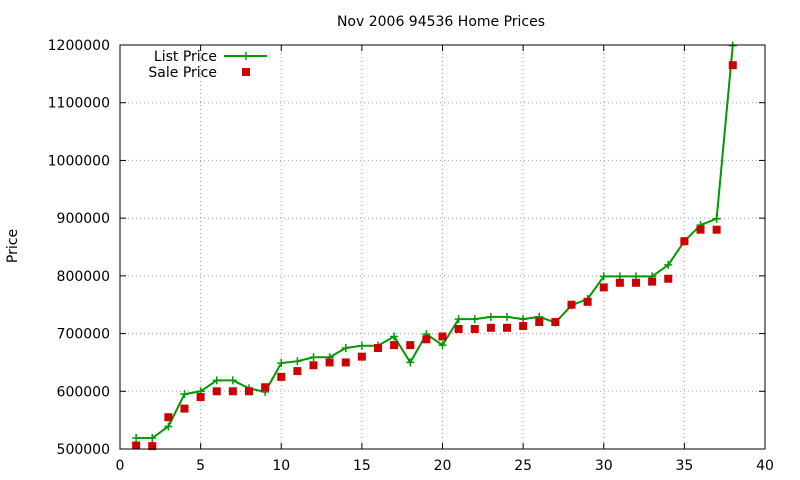 Image resolution: width=800 pixels, height=480 pixels. What do you see at coordinates (200, 466) in the screenshot?
I see `x-tick-label: 5` at bounding box center [200, 466].